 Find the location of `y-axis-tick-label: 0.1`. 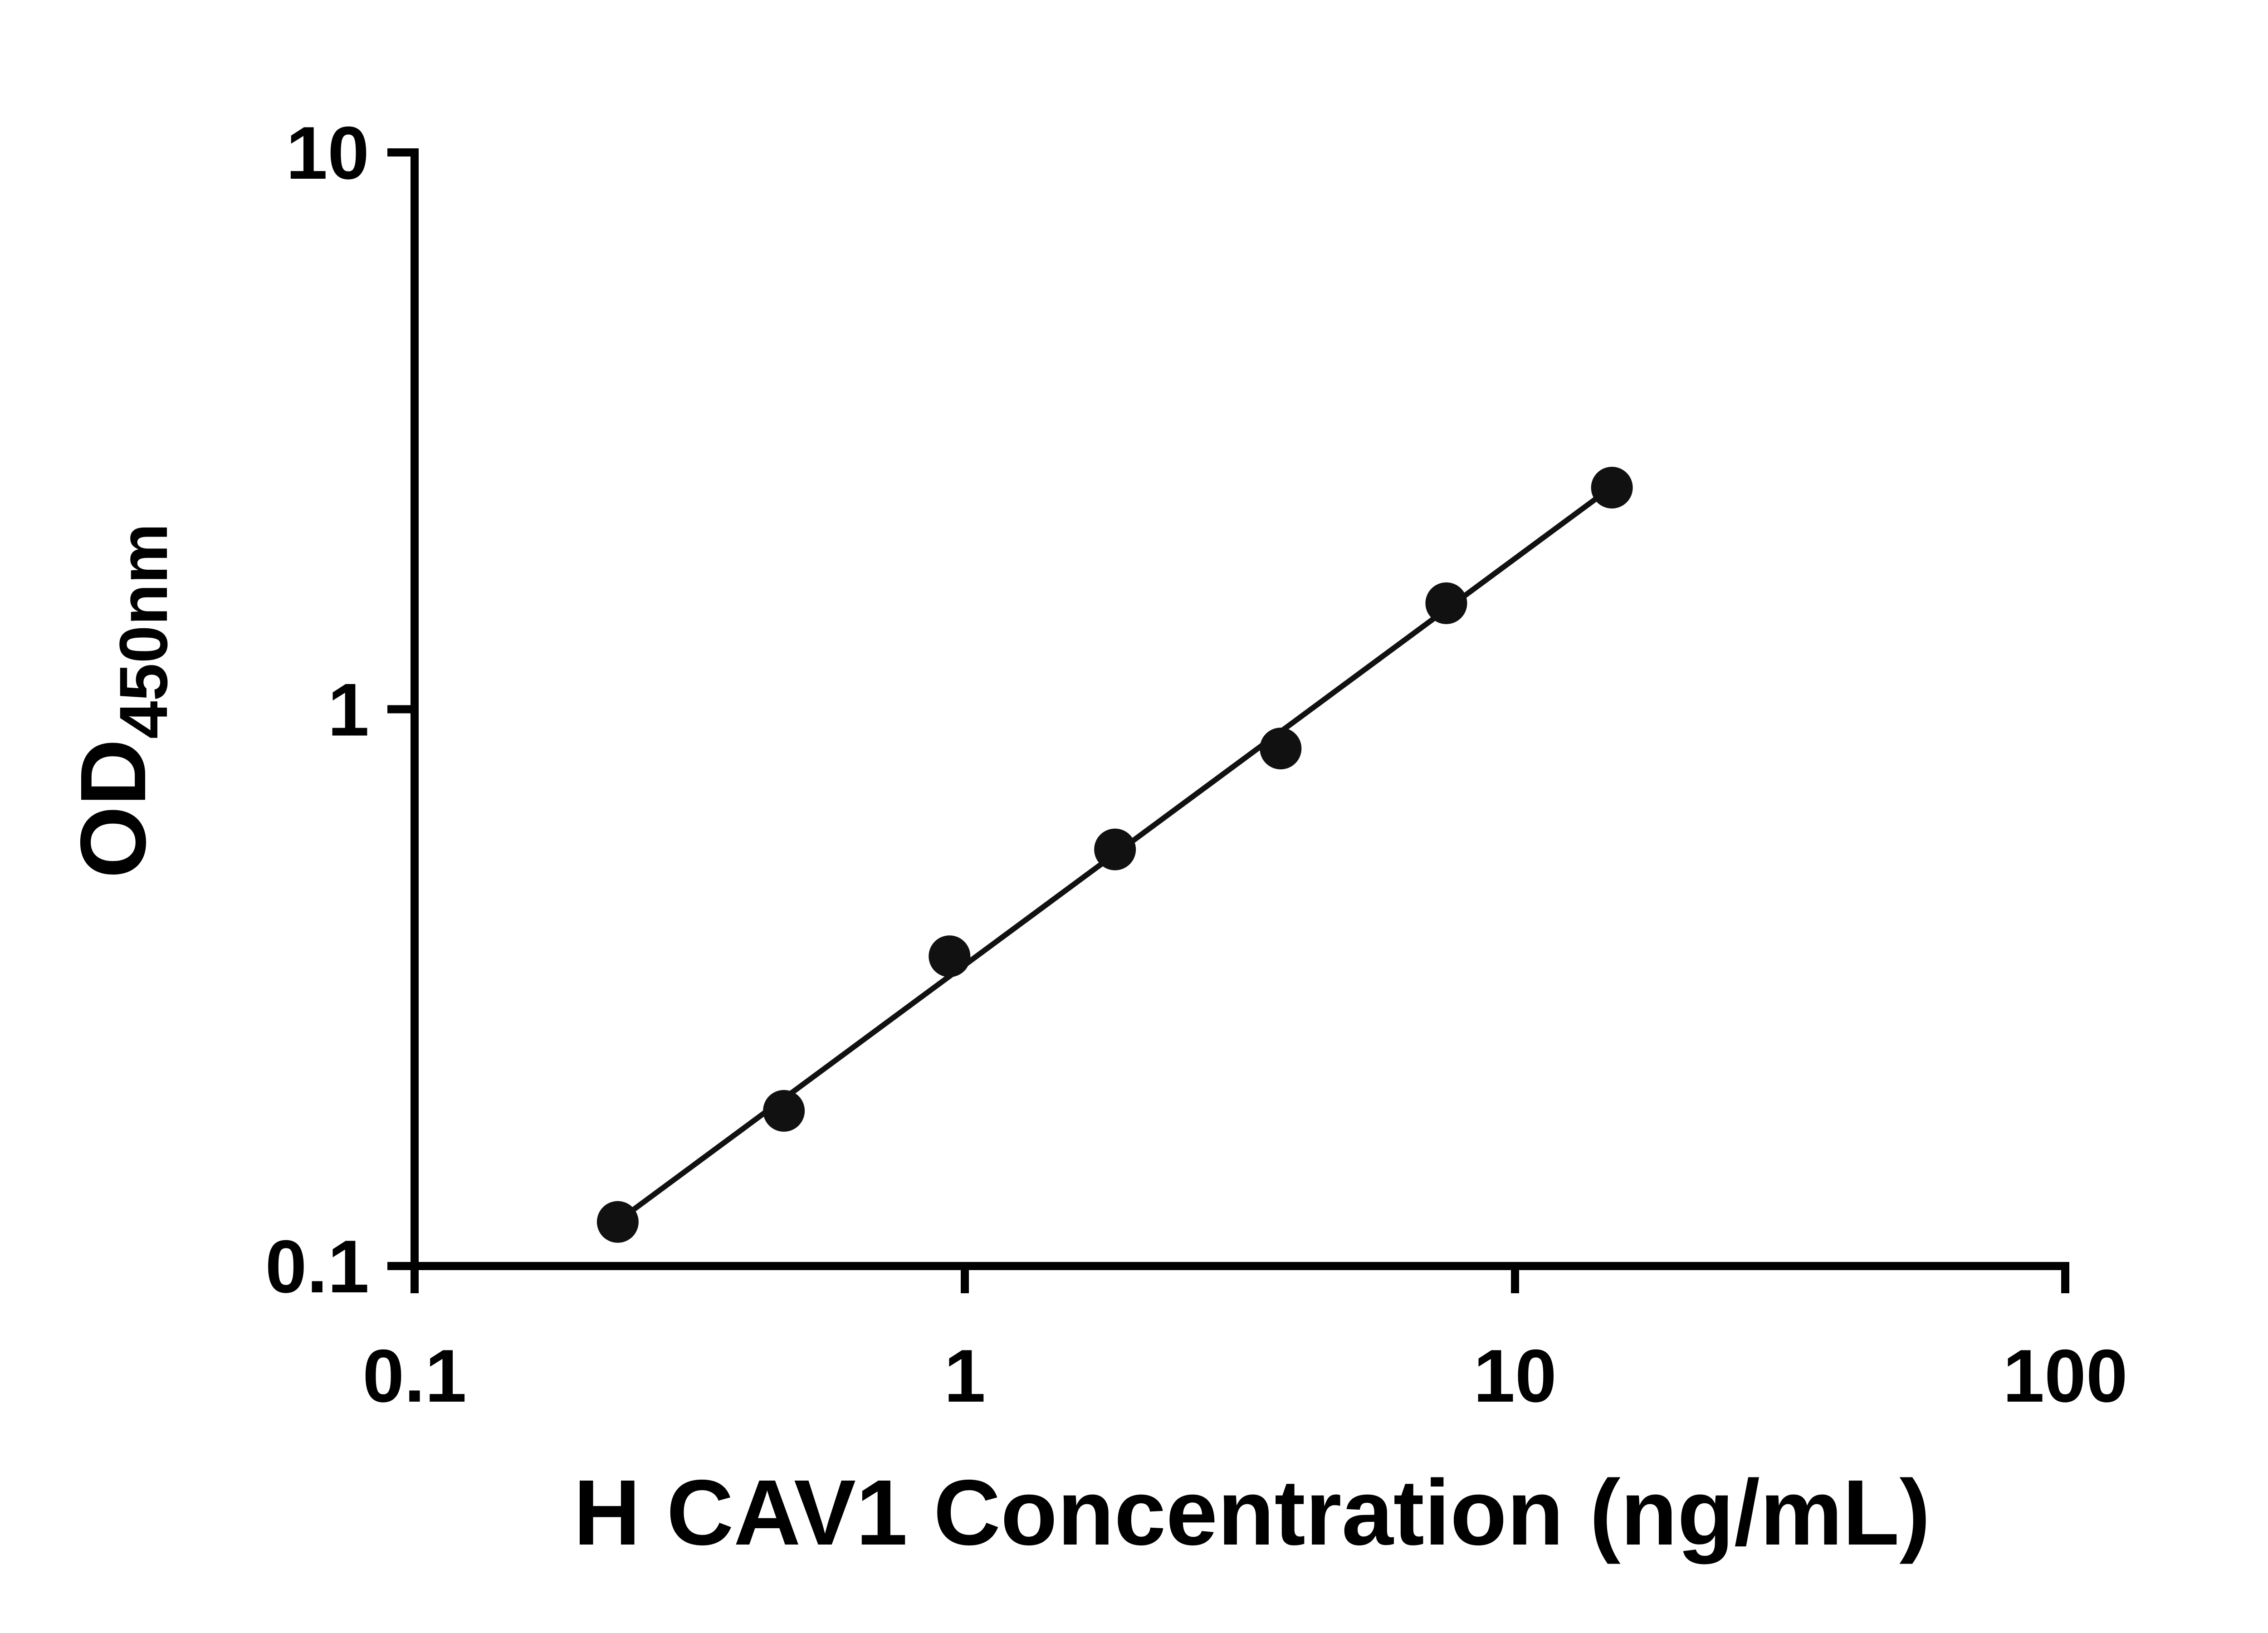

y-axis-tick-label: 0.1 is located at coordinates (317, 1266).